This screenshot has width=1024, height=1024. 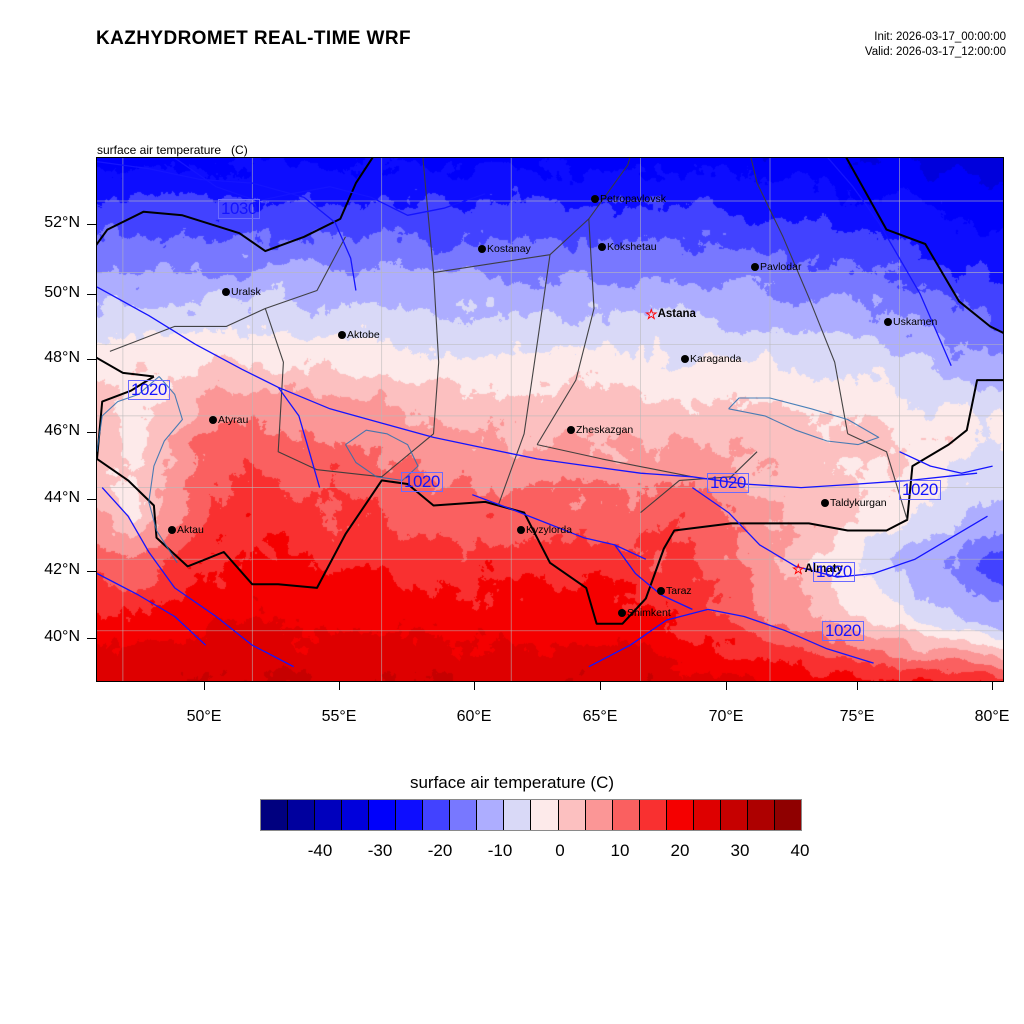 What do you see at coordinates (500, 850) in the screenshot?
I see `colorbar-tick-label: -10` at bounding box center [500, 850].